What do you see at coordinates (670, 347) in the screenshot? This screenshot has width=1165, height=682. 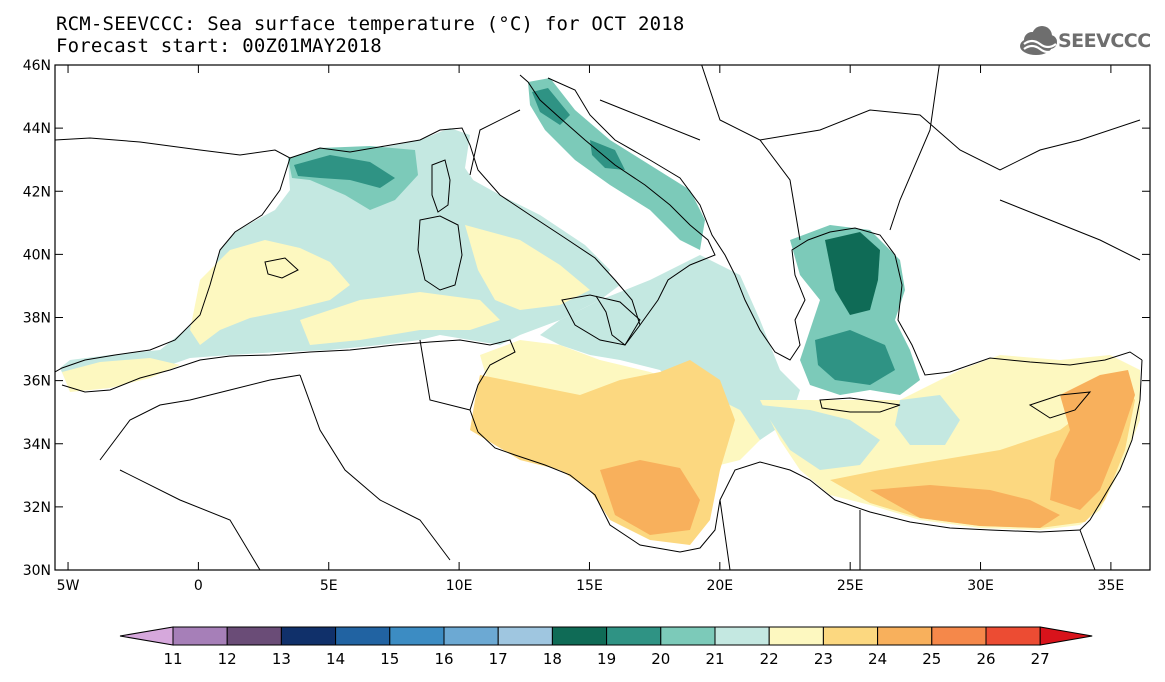 I see `sea-region-ionian` at bounding box center [670, 347].